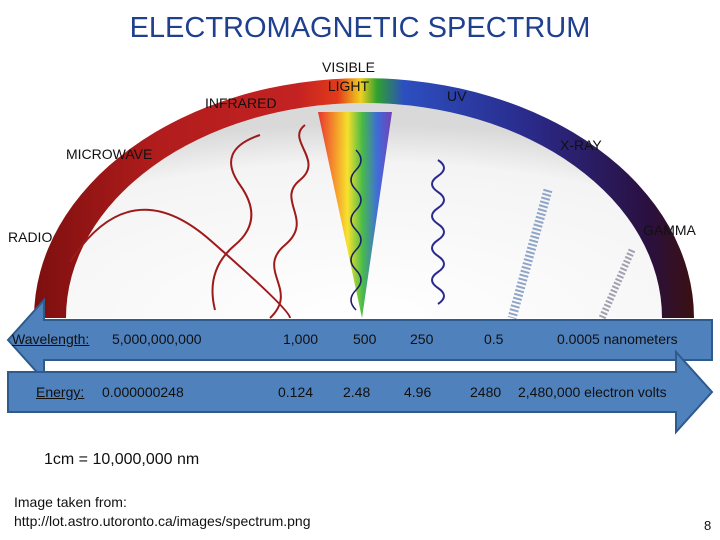 This screenshot has height=540, width=720. What do you see at coordinates (109, 154) in the screenshot?
I see `label-microwave: MICROWAVE` at bounding box center [109, 154].